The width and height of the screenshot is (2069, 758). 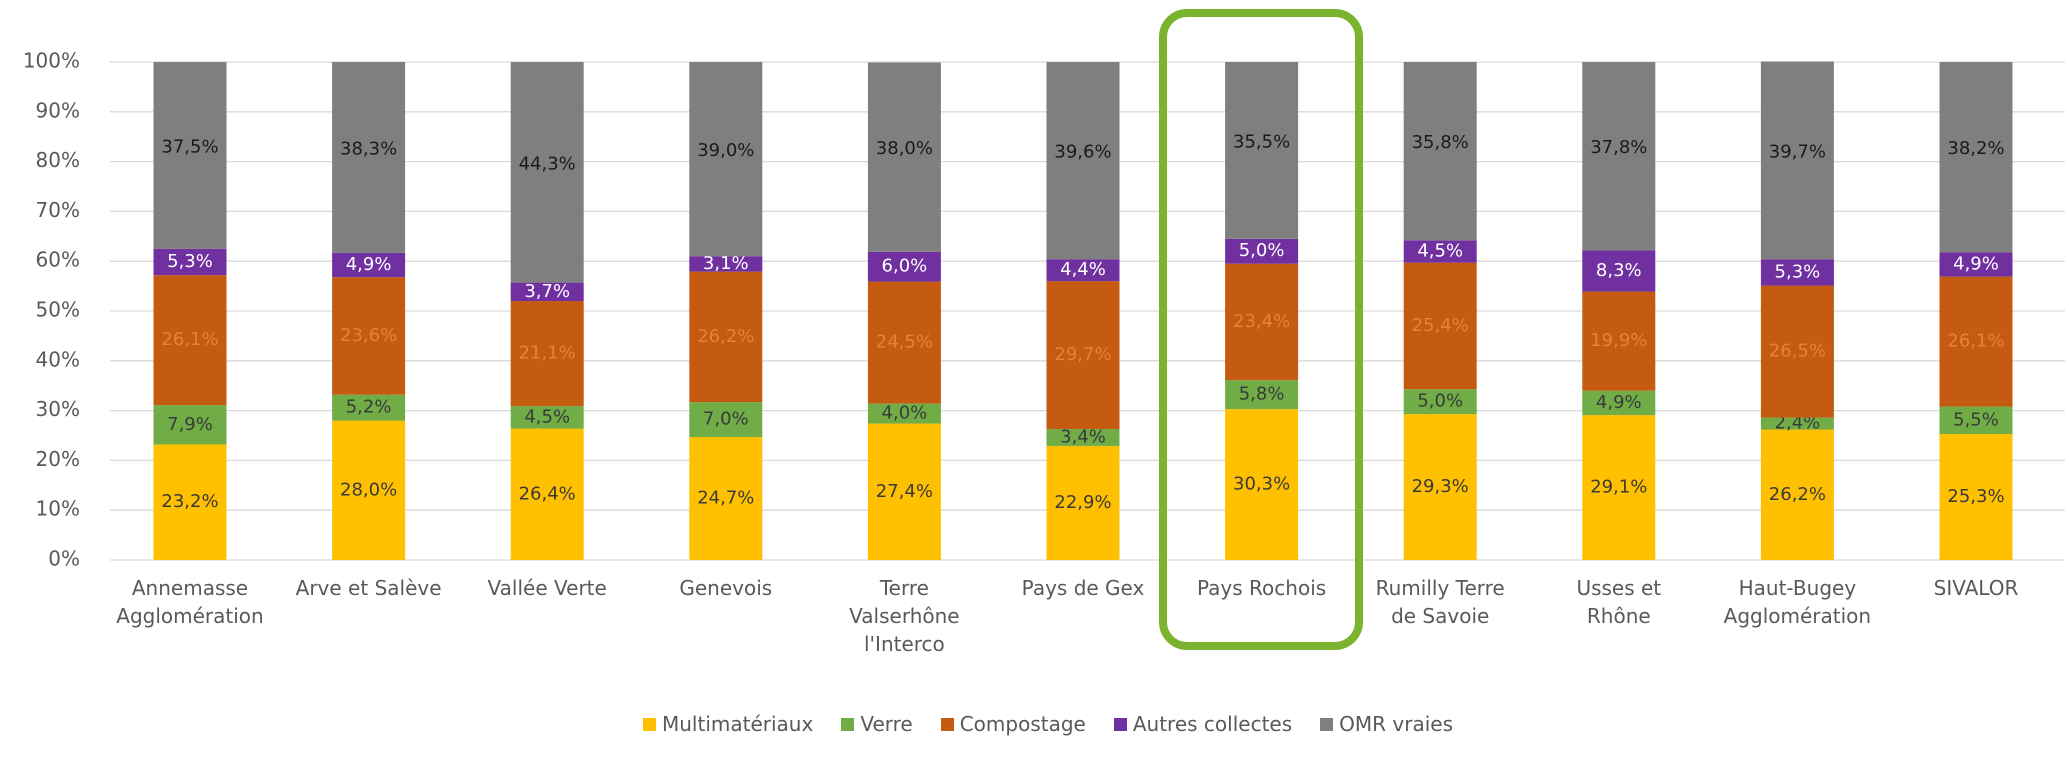 What do you see at coordinates (368, 489) in the screenshot?
I see `data-label: 28,0%` at bounding box center [368, 489].